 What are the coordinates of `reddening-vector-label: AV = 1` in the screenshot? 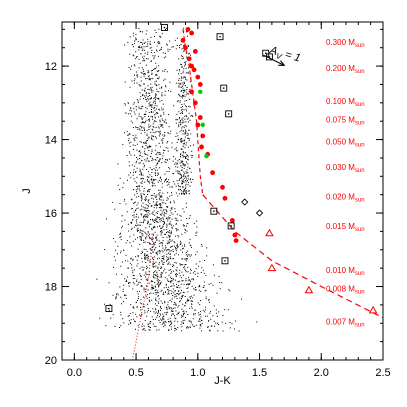 It's located at (284, 55).